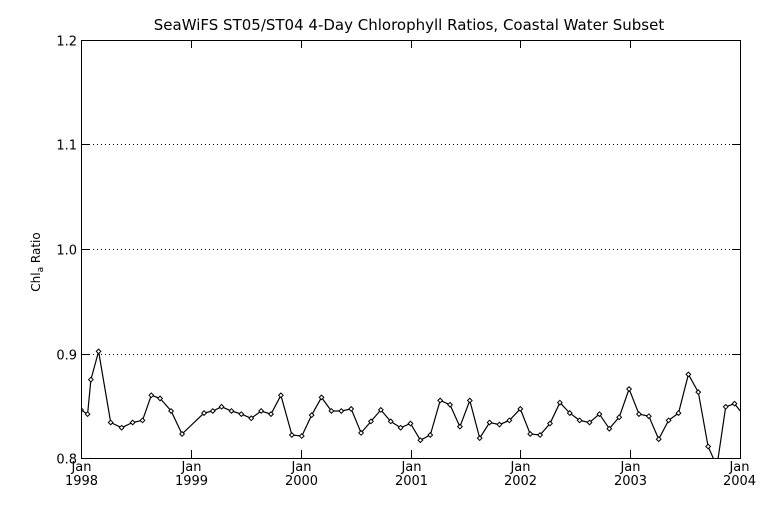 This screenshot has height=512, width=768. Describe the element at coordinates (739, 481) in the screenshot. I see `x-tick-year: 2004` at that location.